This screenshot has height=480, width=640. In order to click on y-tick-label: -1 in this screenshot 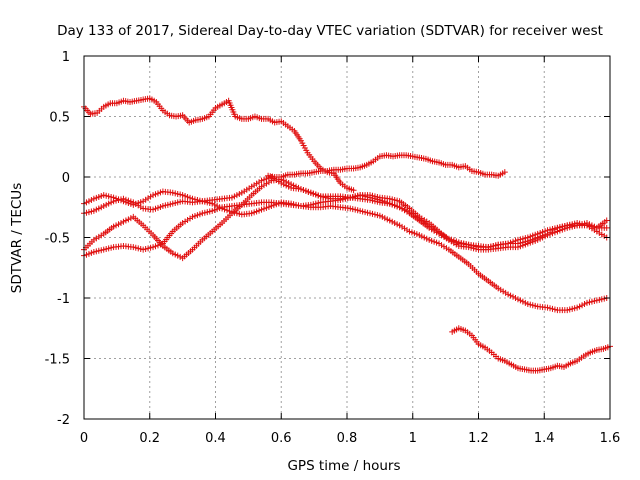, I will do `click(63, 299)`.